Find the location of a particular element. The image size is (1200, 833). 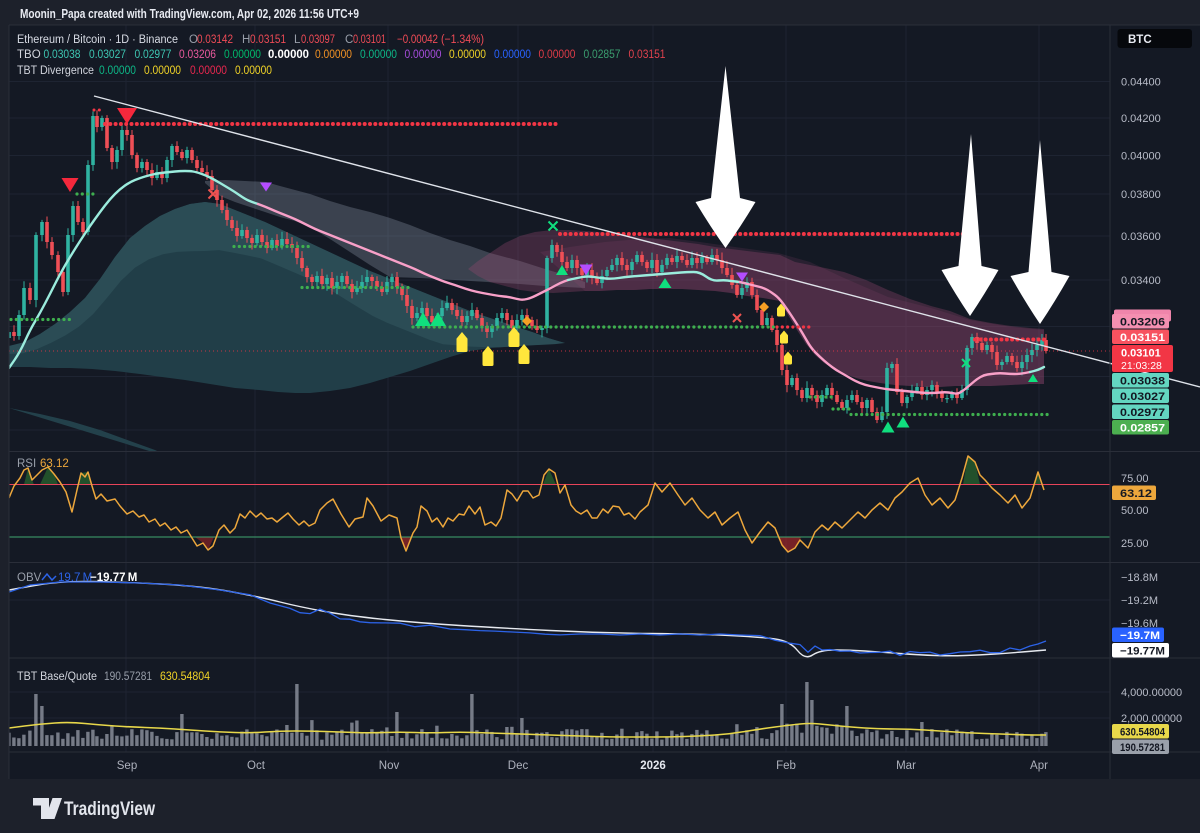

svg-text: 0.03142 is located at coordinates (215, 40).